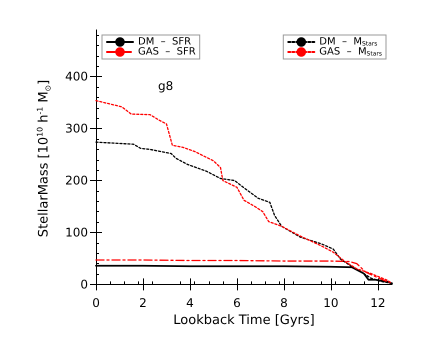  I want to click on x-tick-label: 8, so click(284, 303).